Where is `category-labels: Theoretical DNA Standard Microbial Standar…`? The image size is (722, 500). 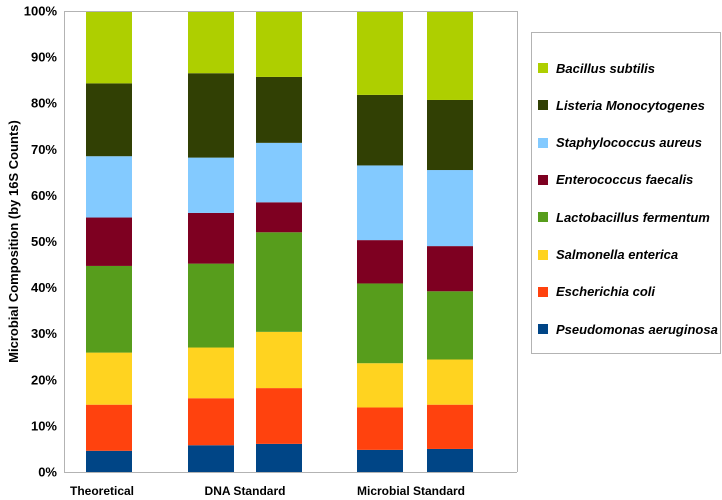 category-labels: Theoretical DNA Standard Microbial Standar… is located at coordinates (267, 491).